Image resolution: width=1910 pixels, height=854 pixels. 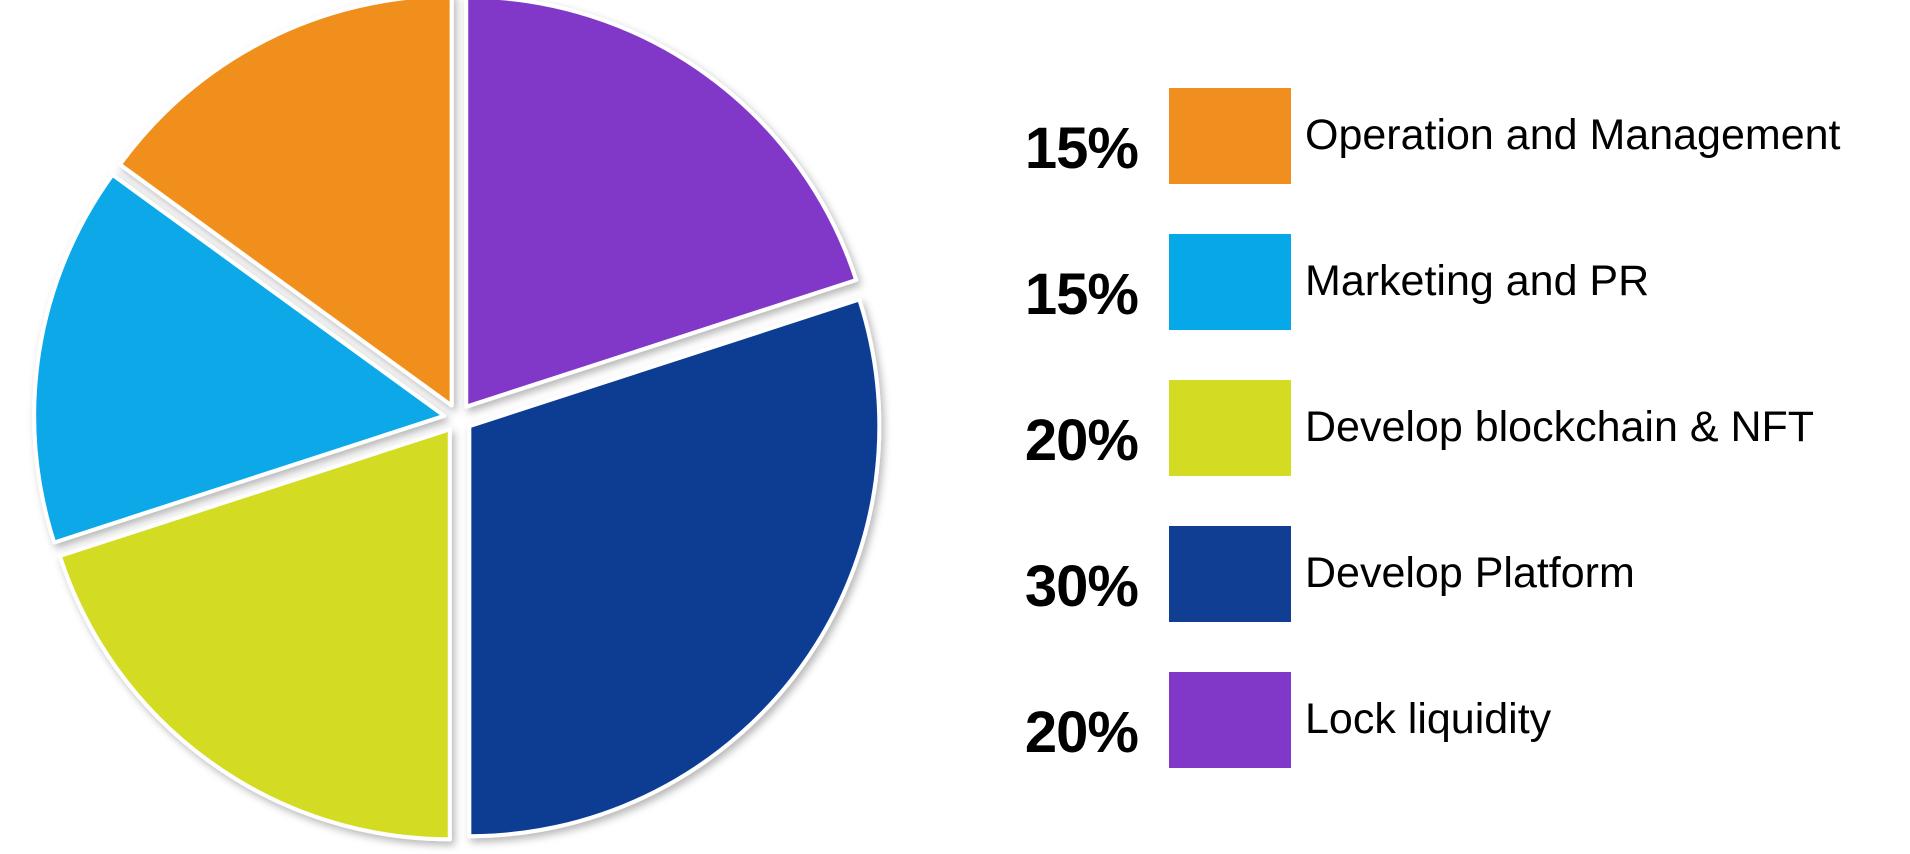 I want to click on legend-item-marketing-pr: 15% Marketing and PR, so click(x=1450, y=282).